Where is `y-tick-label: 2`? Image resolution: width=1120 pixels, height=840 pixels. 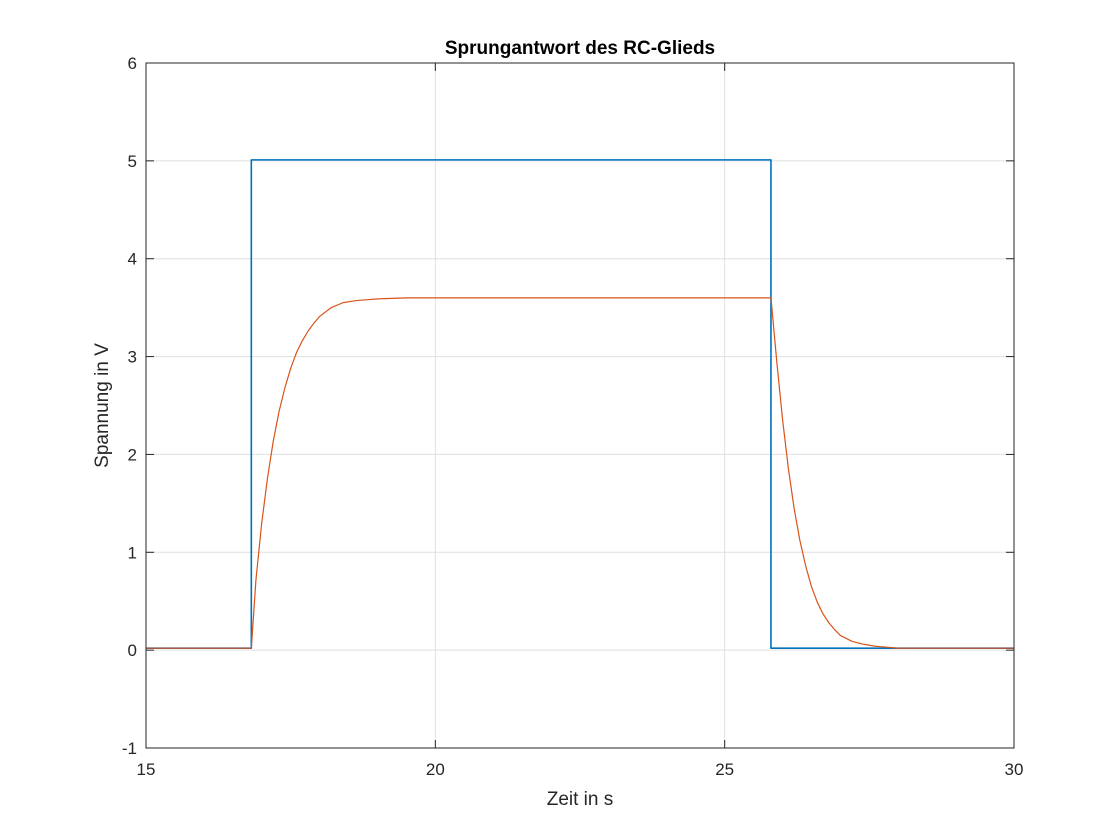
y-tick-label: 2 is located at coordinates (132, 454).